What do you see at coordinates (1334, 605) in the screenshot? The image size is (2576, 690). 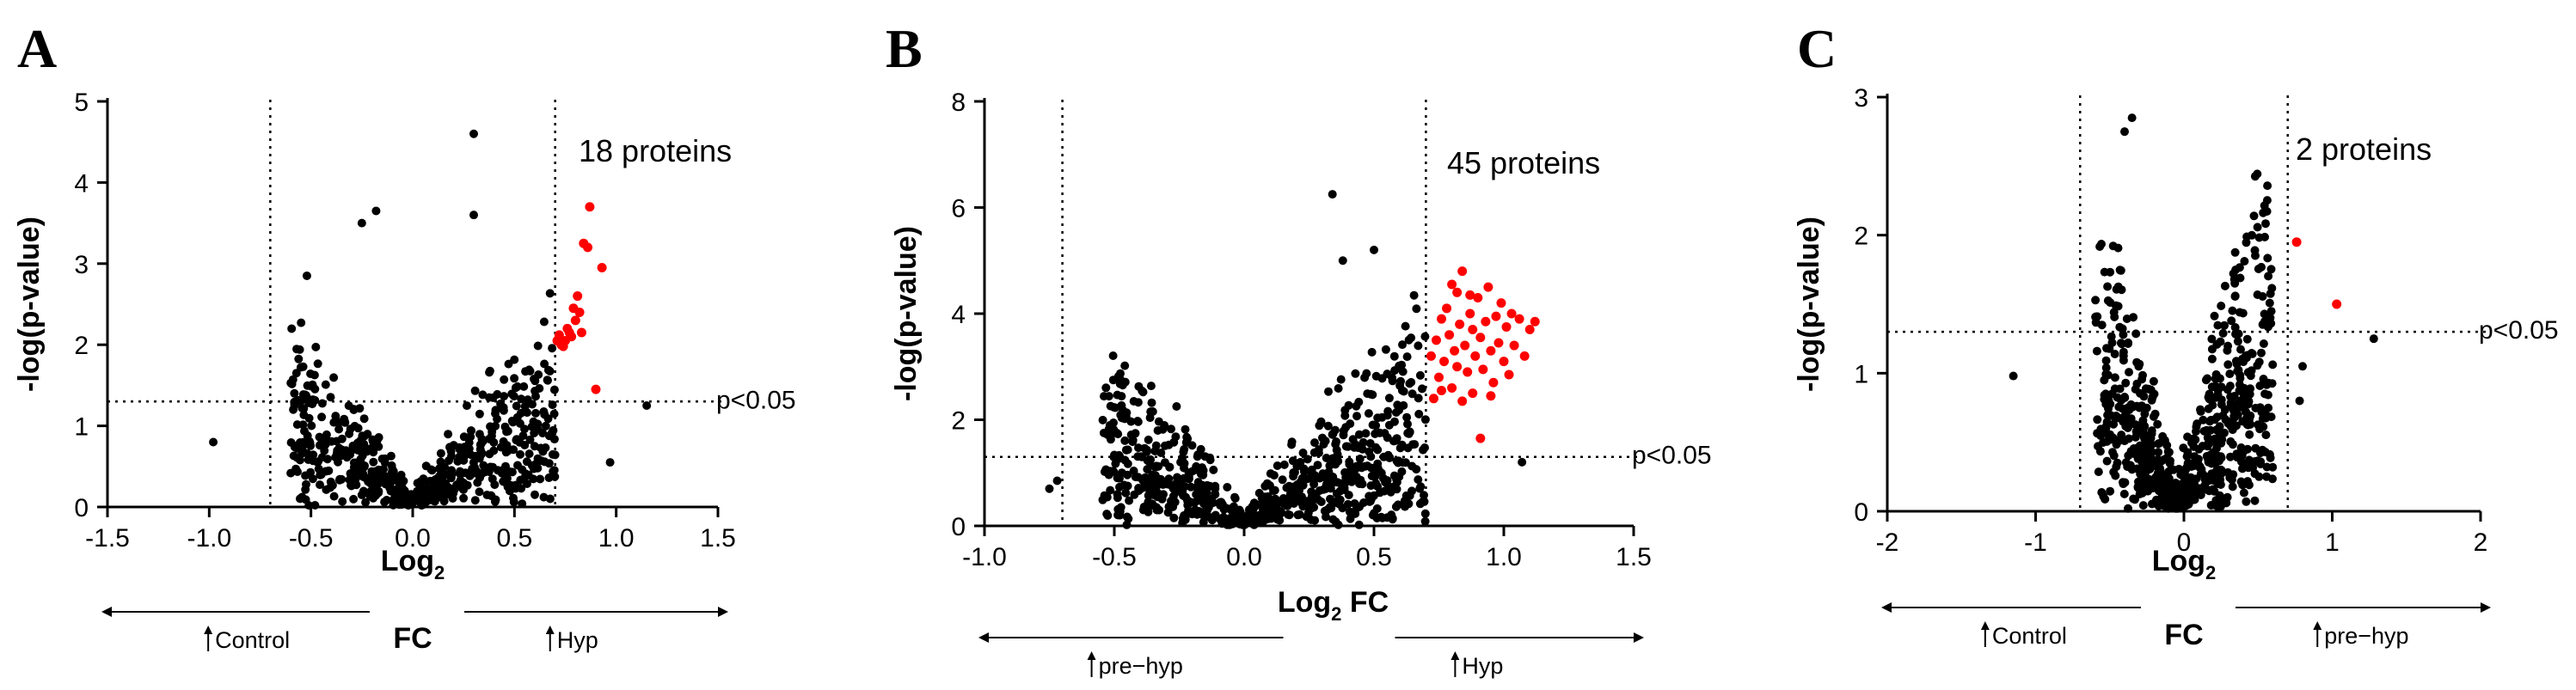 I see `x-axis-label: Log2 FC` at bounding box center [1334, 605].